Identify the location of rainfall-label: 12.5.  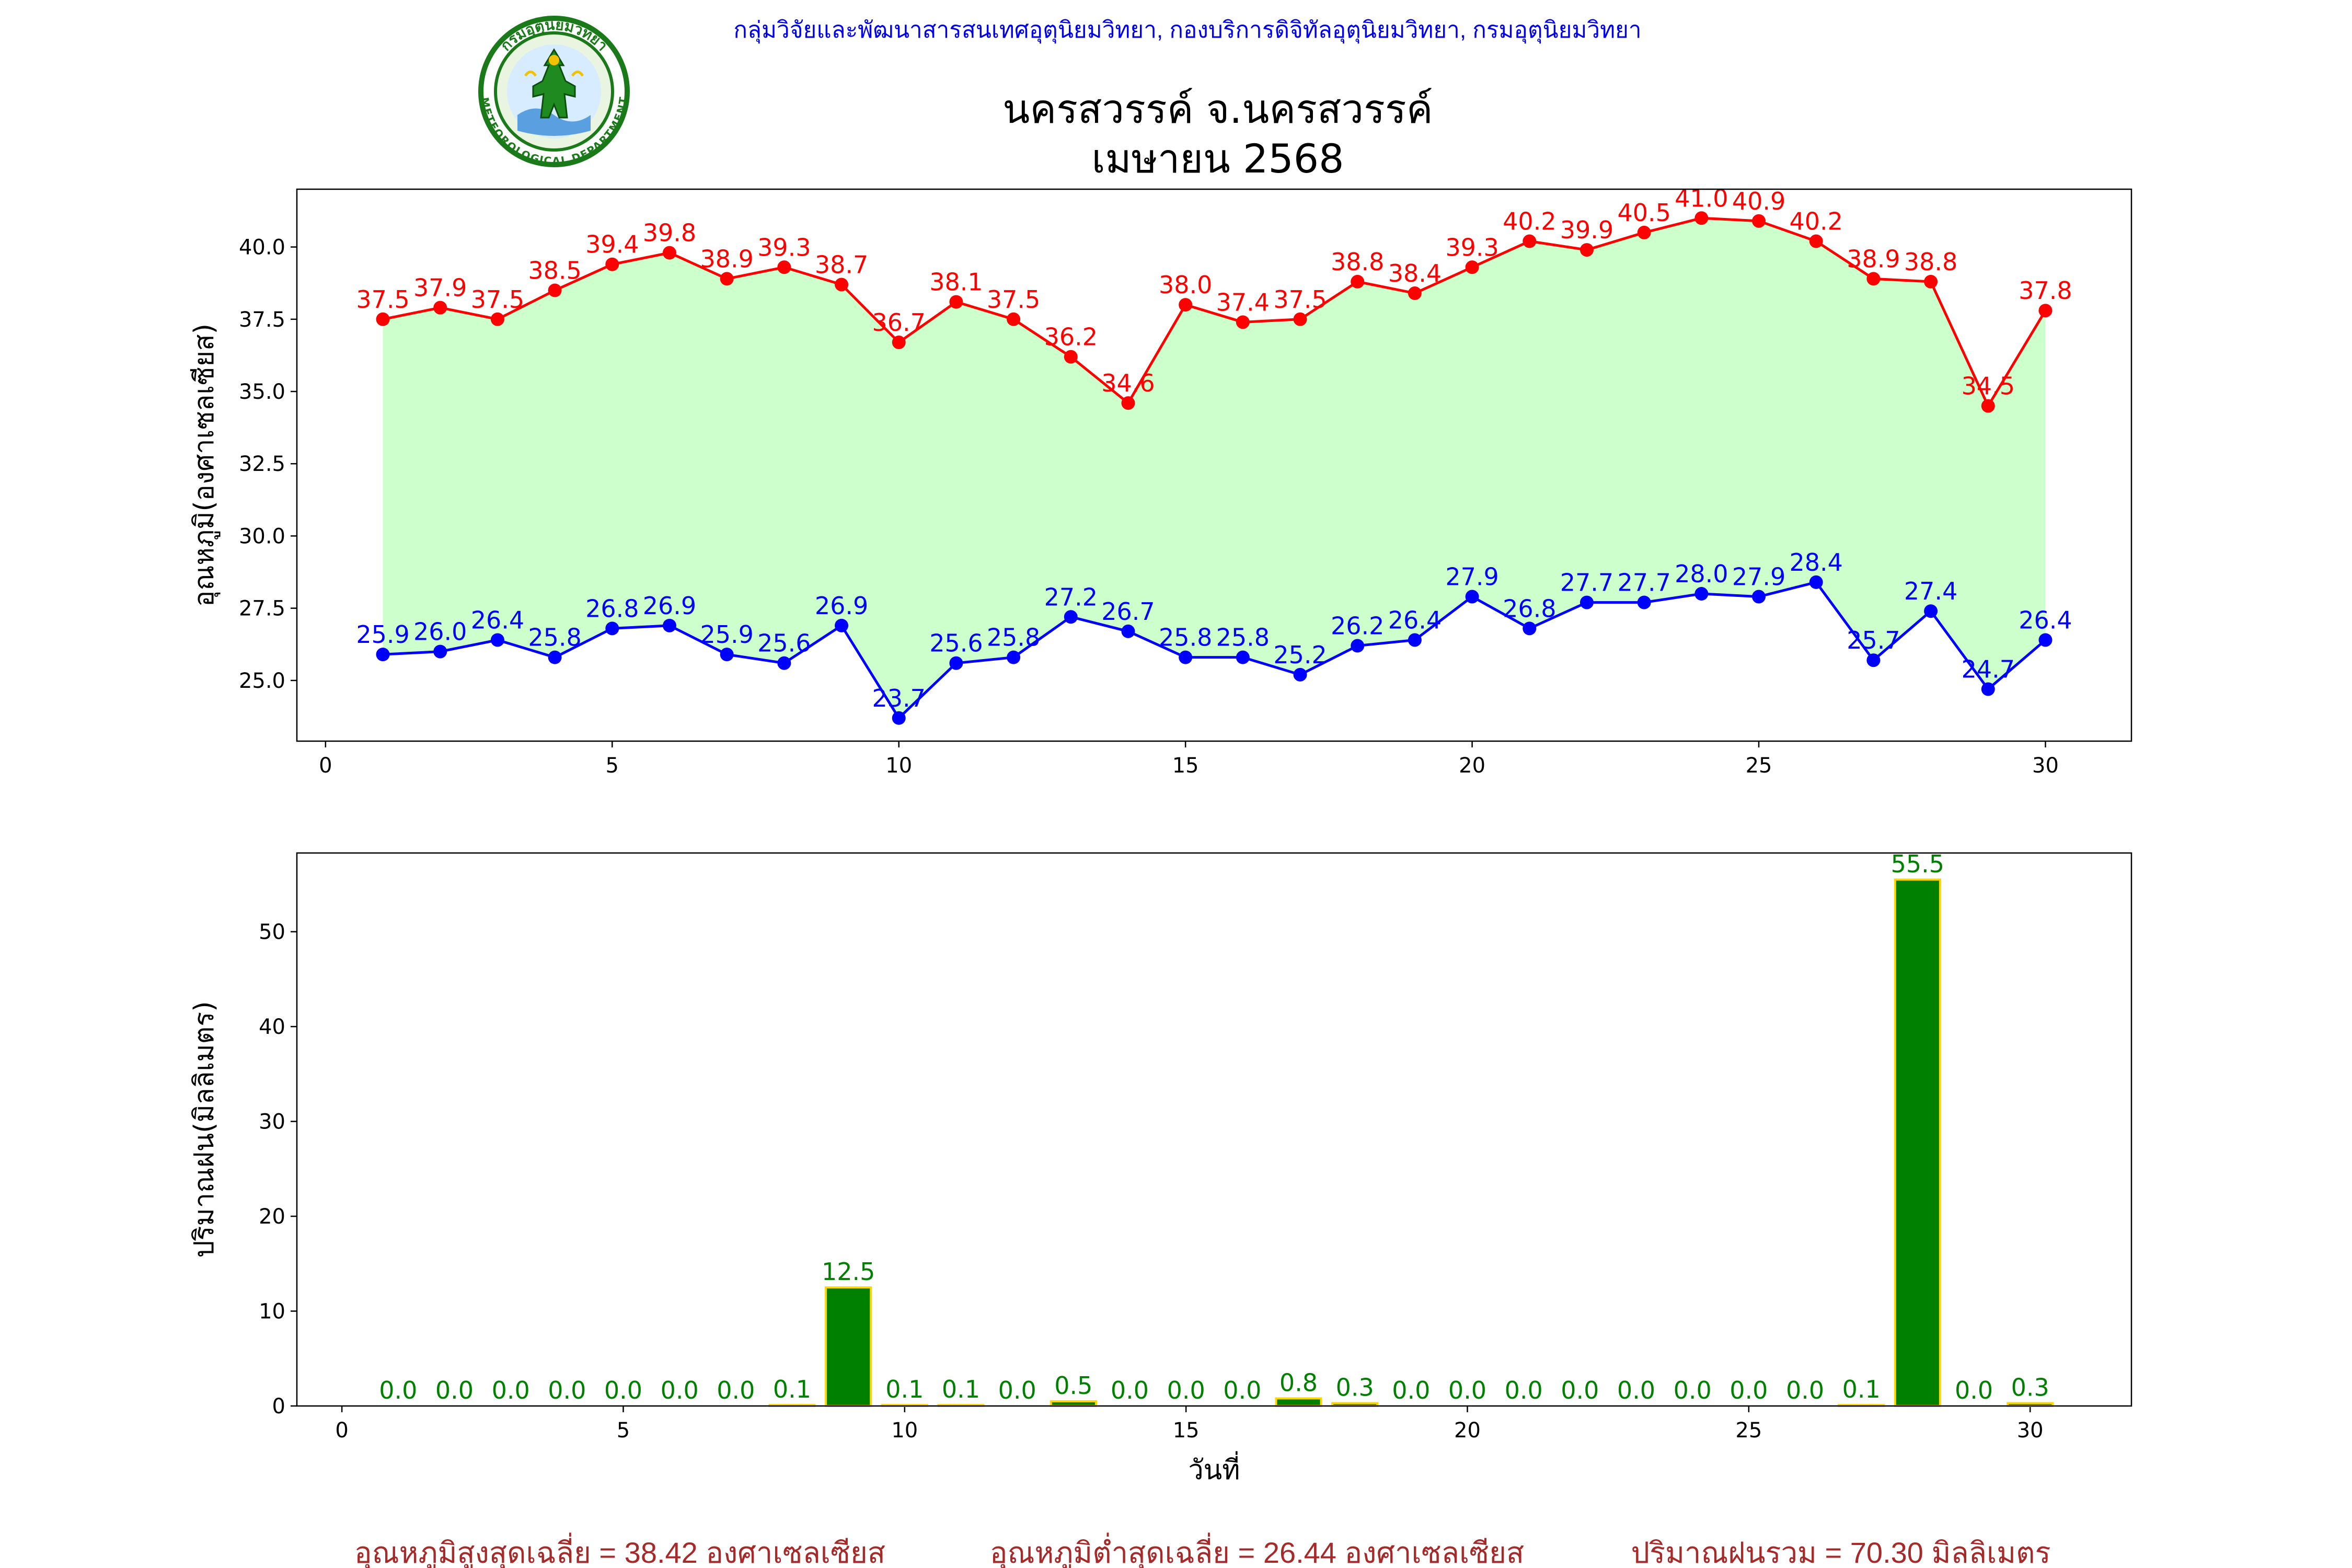
(848, 1272).